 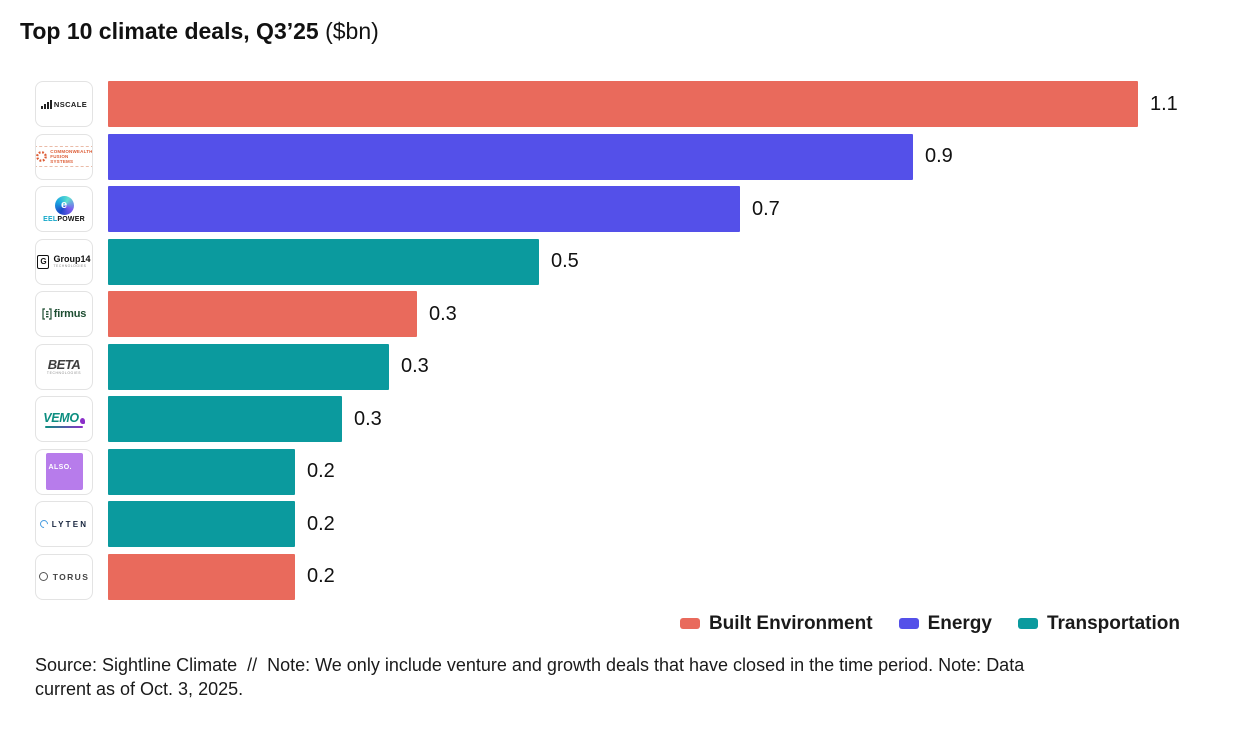 I want to click on bar-row-lyten: LYTEN 0.2, so click(x=638, y=524).